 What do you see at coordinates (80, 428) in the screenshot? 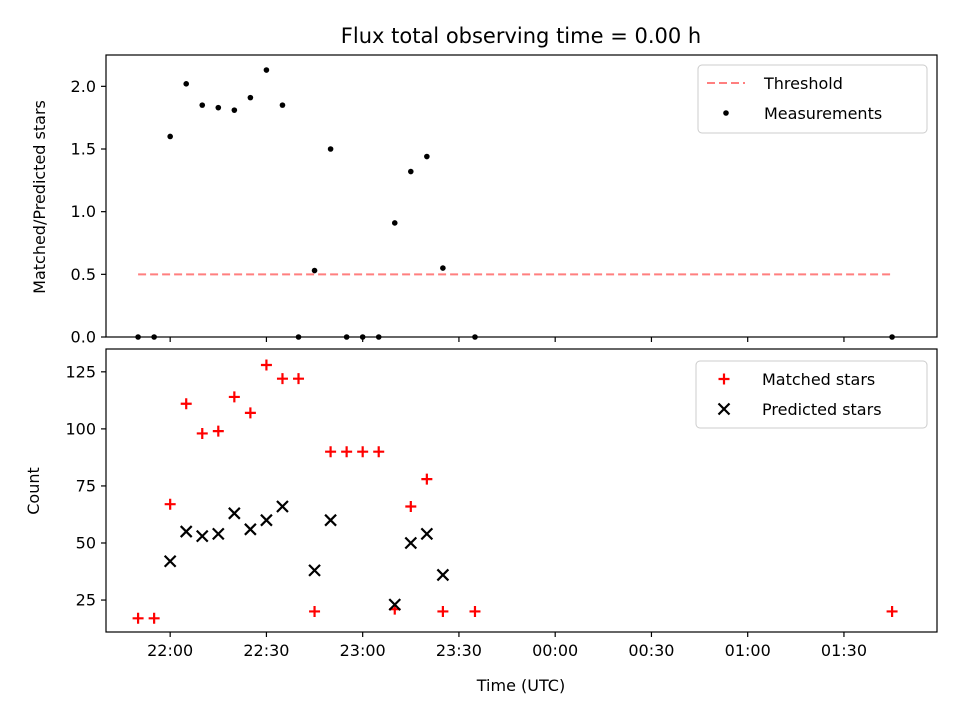
I see `y-tick-label: 100` at bounding box center [80, 428].